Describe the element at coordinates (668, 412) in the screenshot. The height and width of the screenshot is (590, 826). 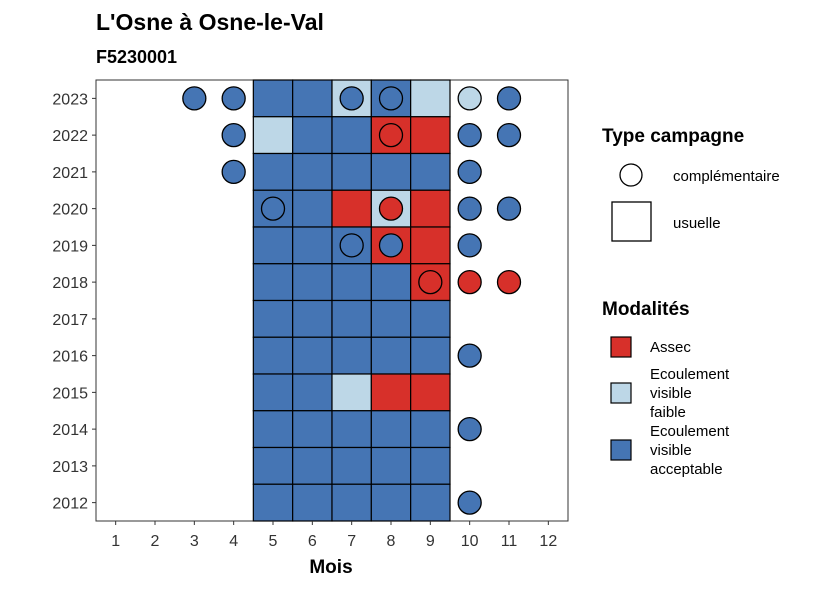
I see `legend-fill-label: faible` at that location.